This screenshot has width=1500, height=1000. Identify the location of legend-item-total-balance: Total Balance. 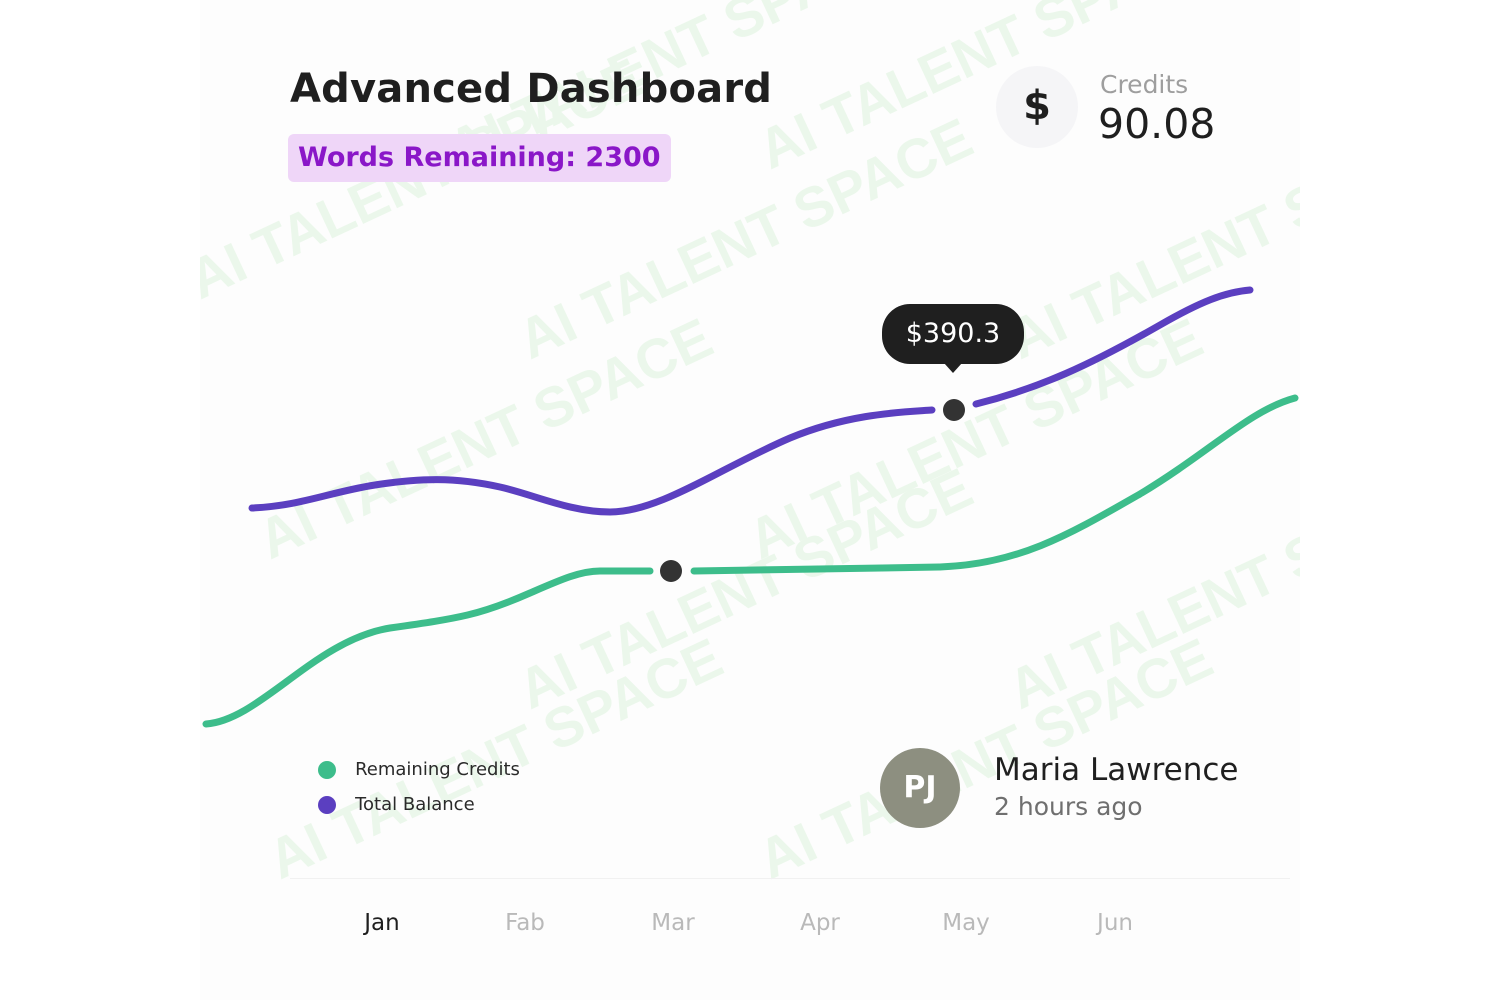
(396, 806).